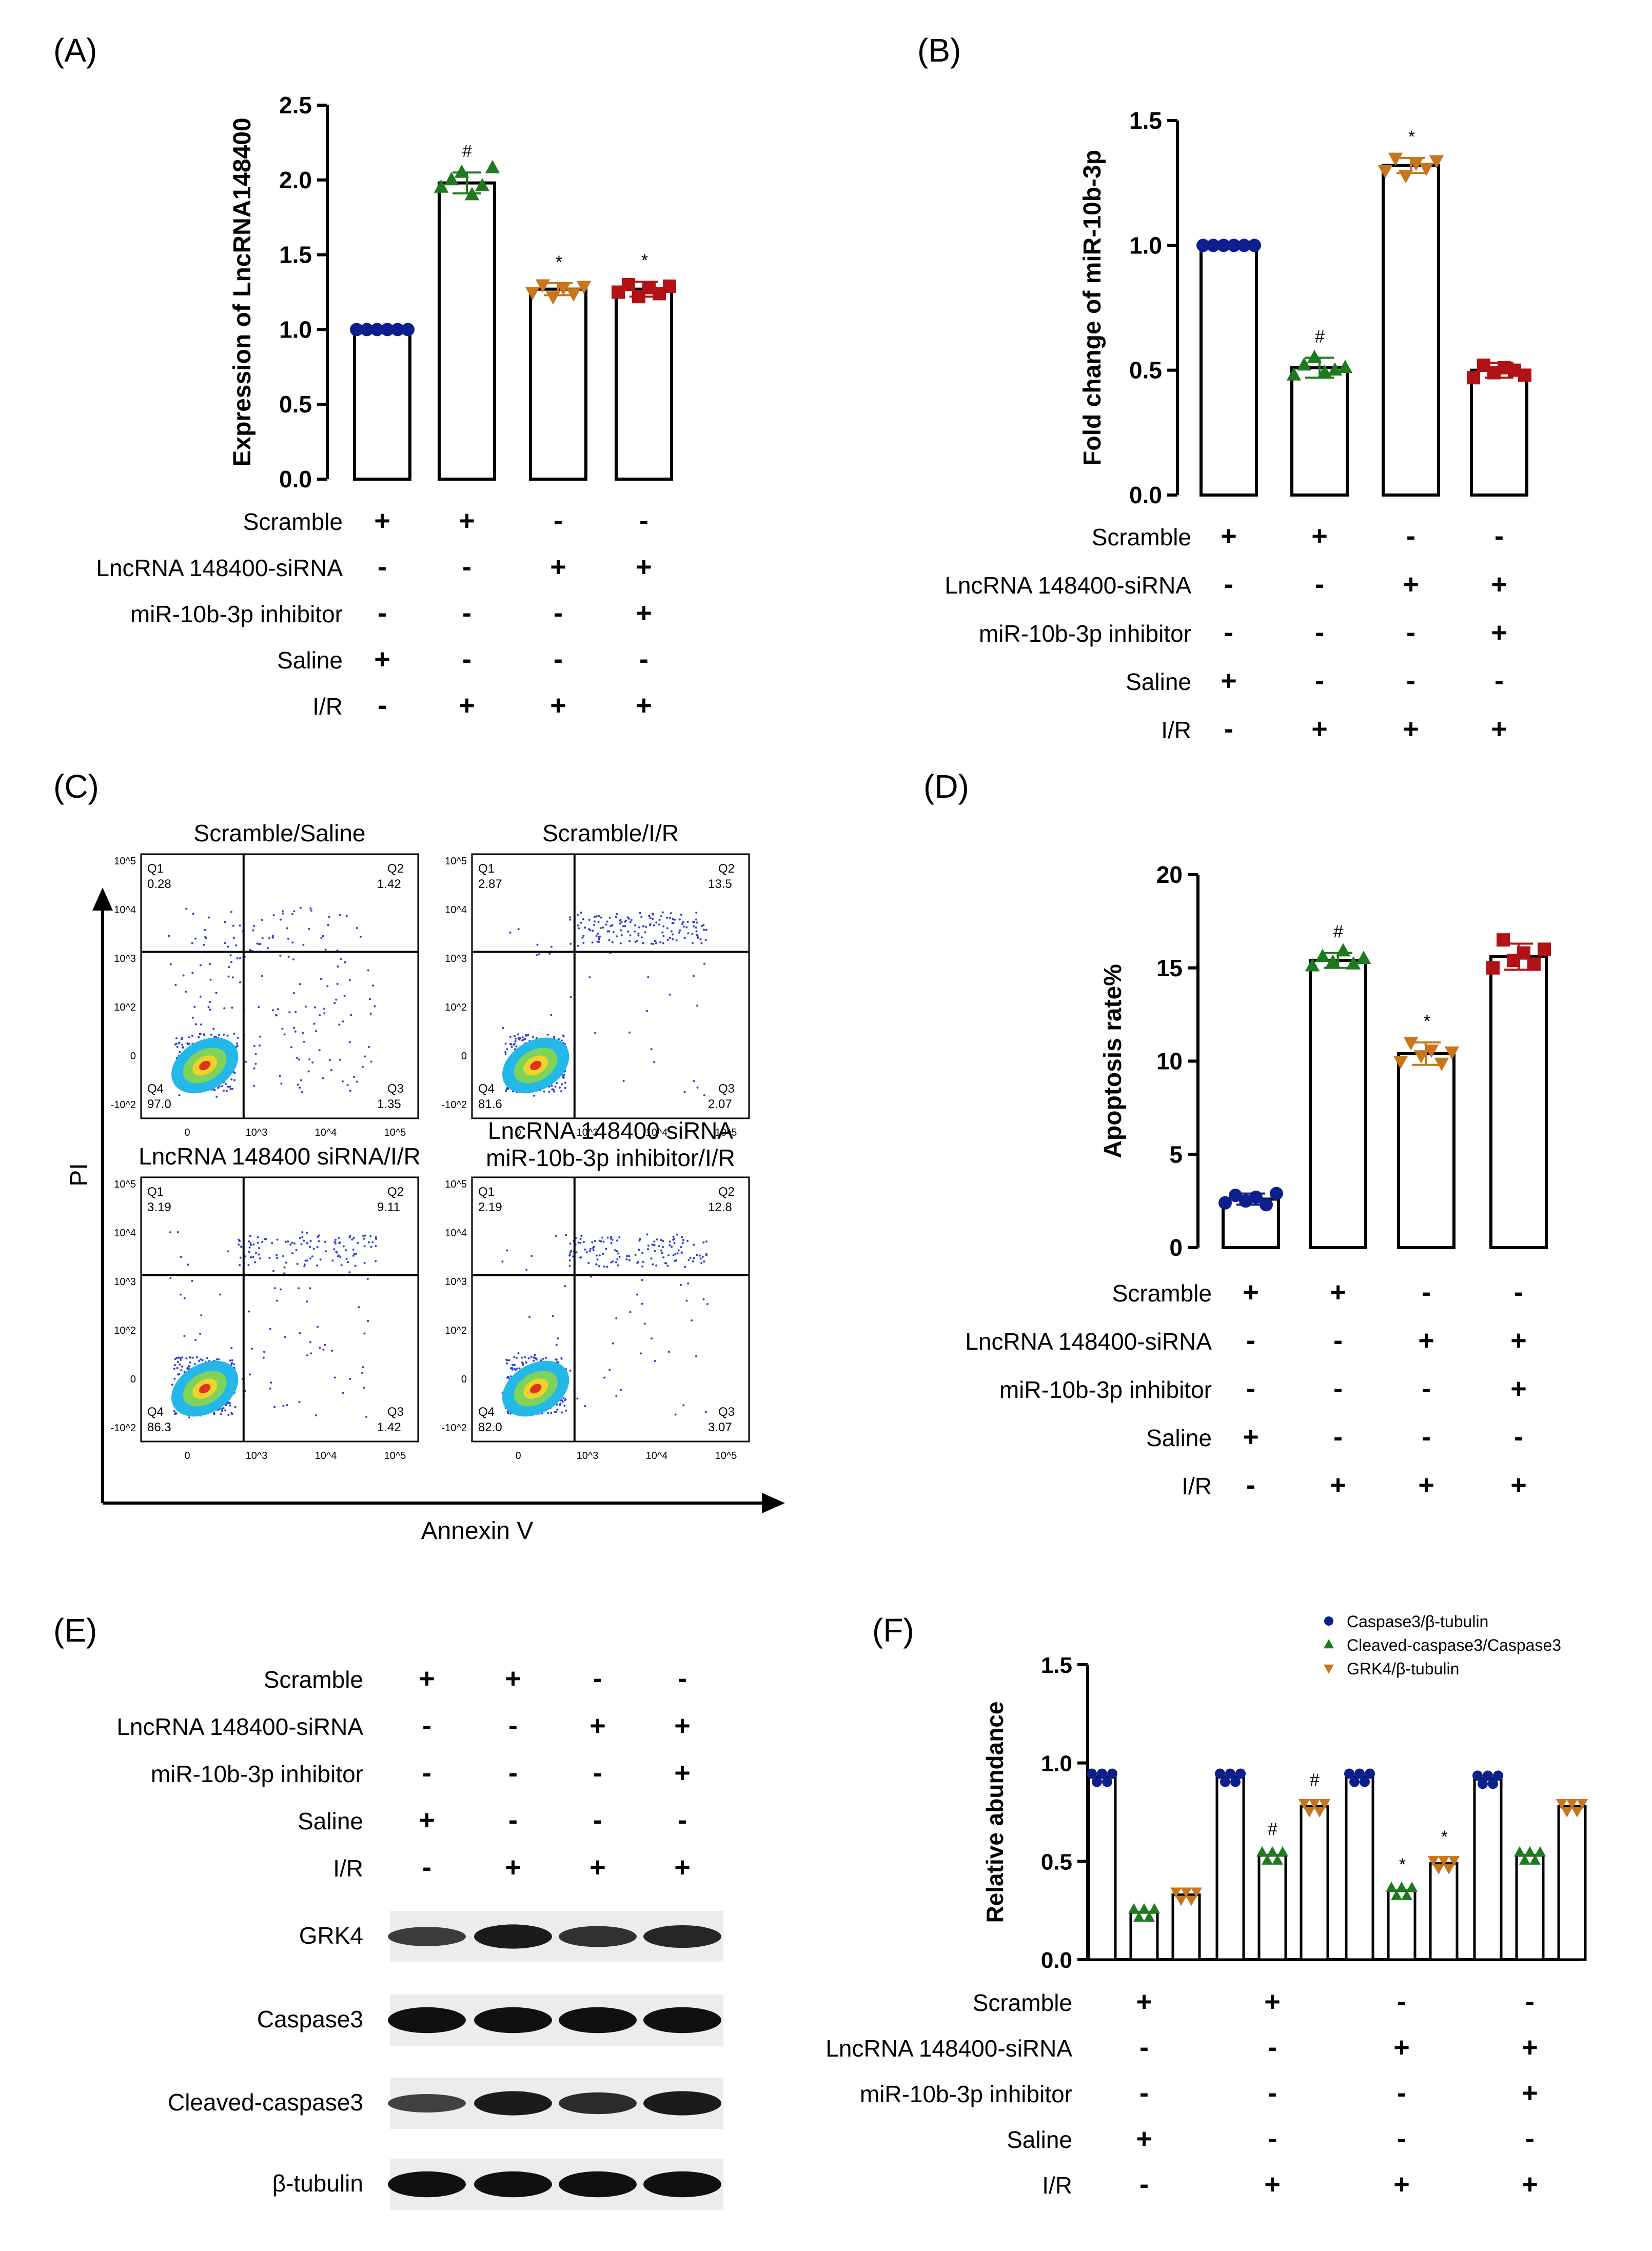 The image size is (1652, 2251). What do you see at coordinates (1056, 1764) in the screenshot?
I see `y-tick-label: 1.0` at bounding box center [1056, 1764].